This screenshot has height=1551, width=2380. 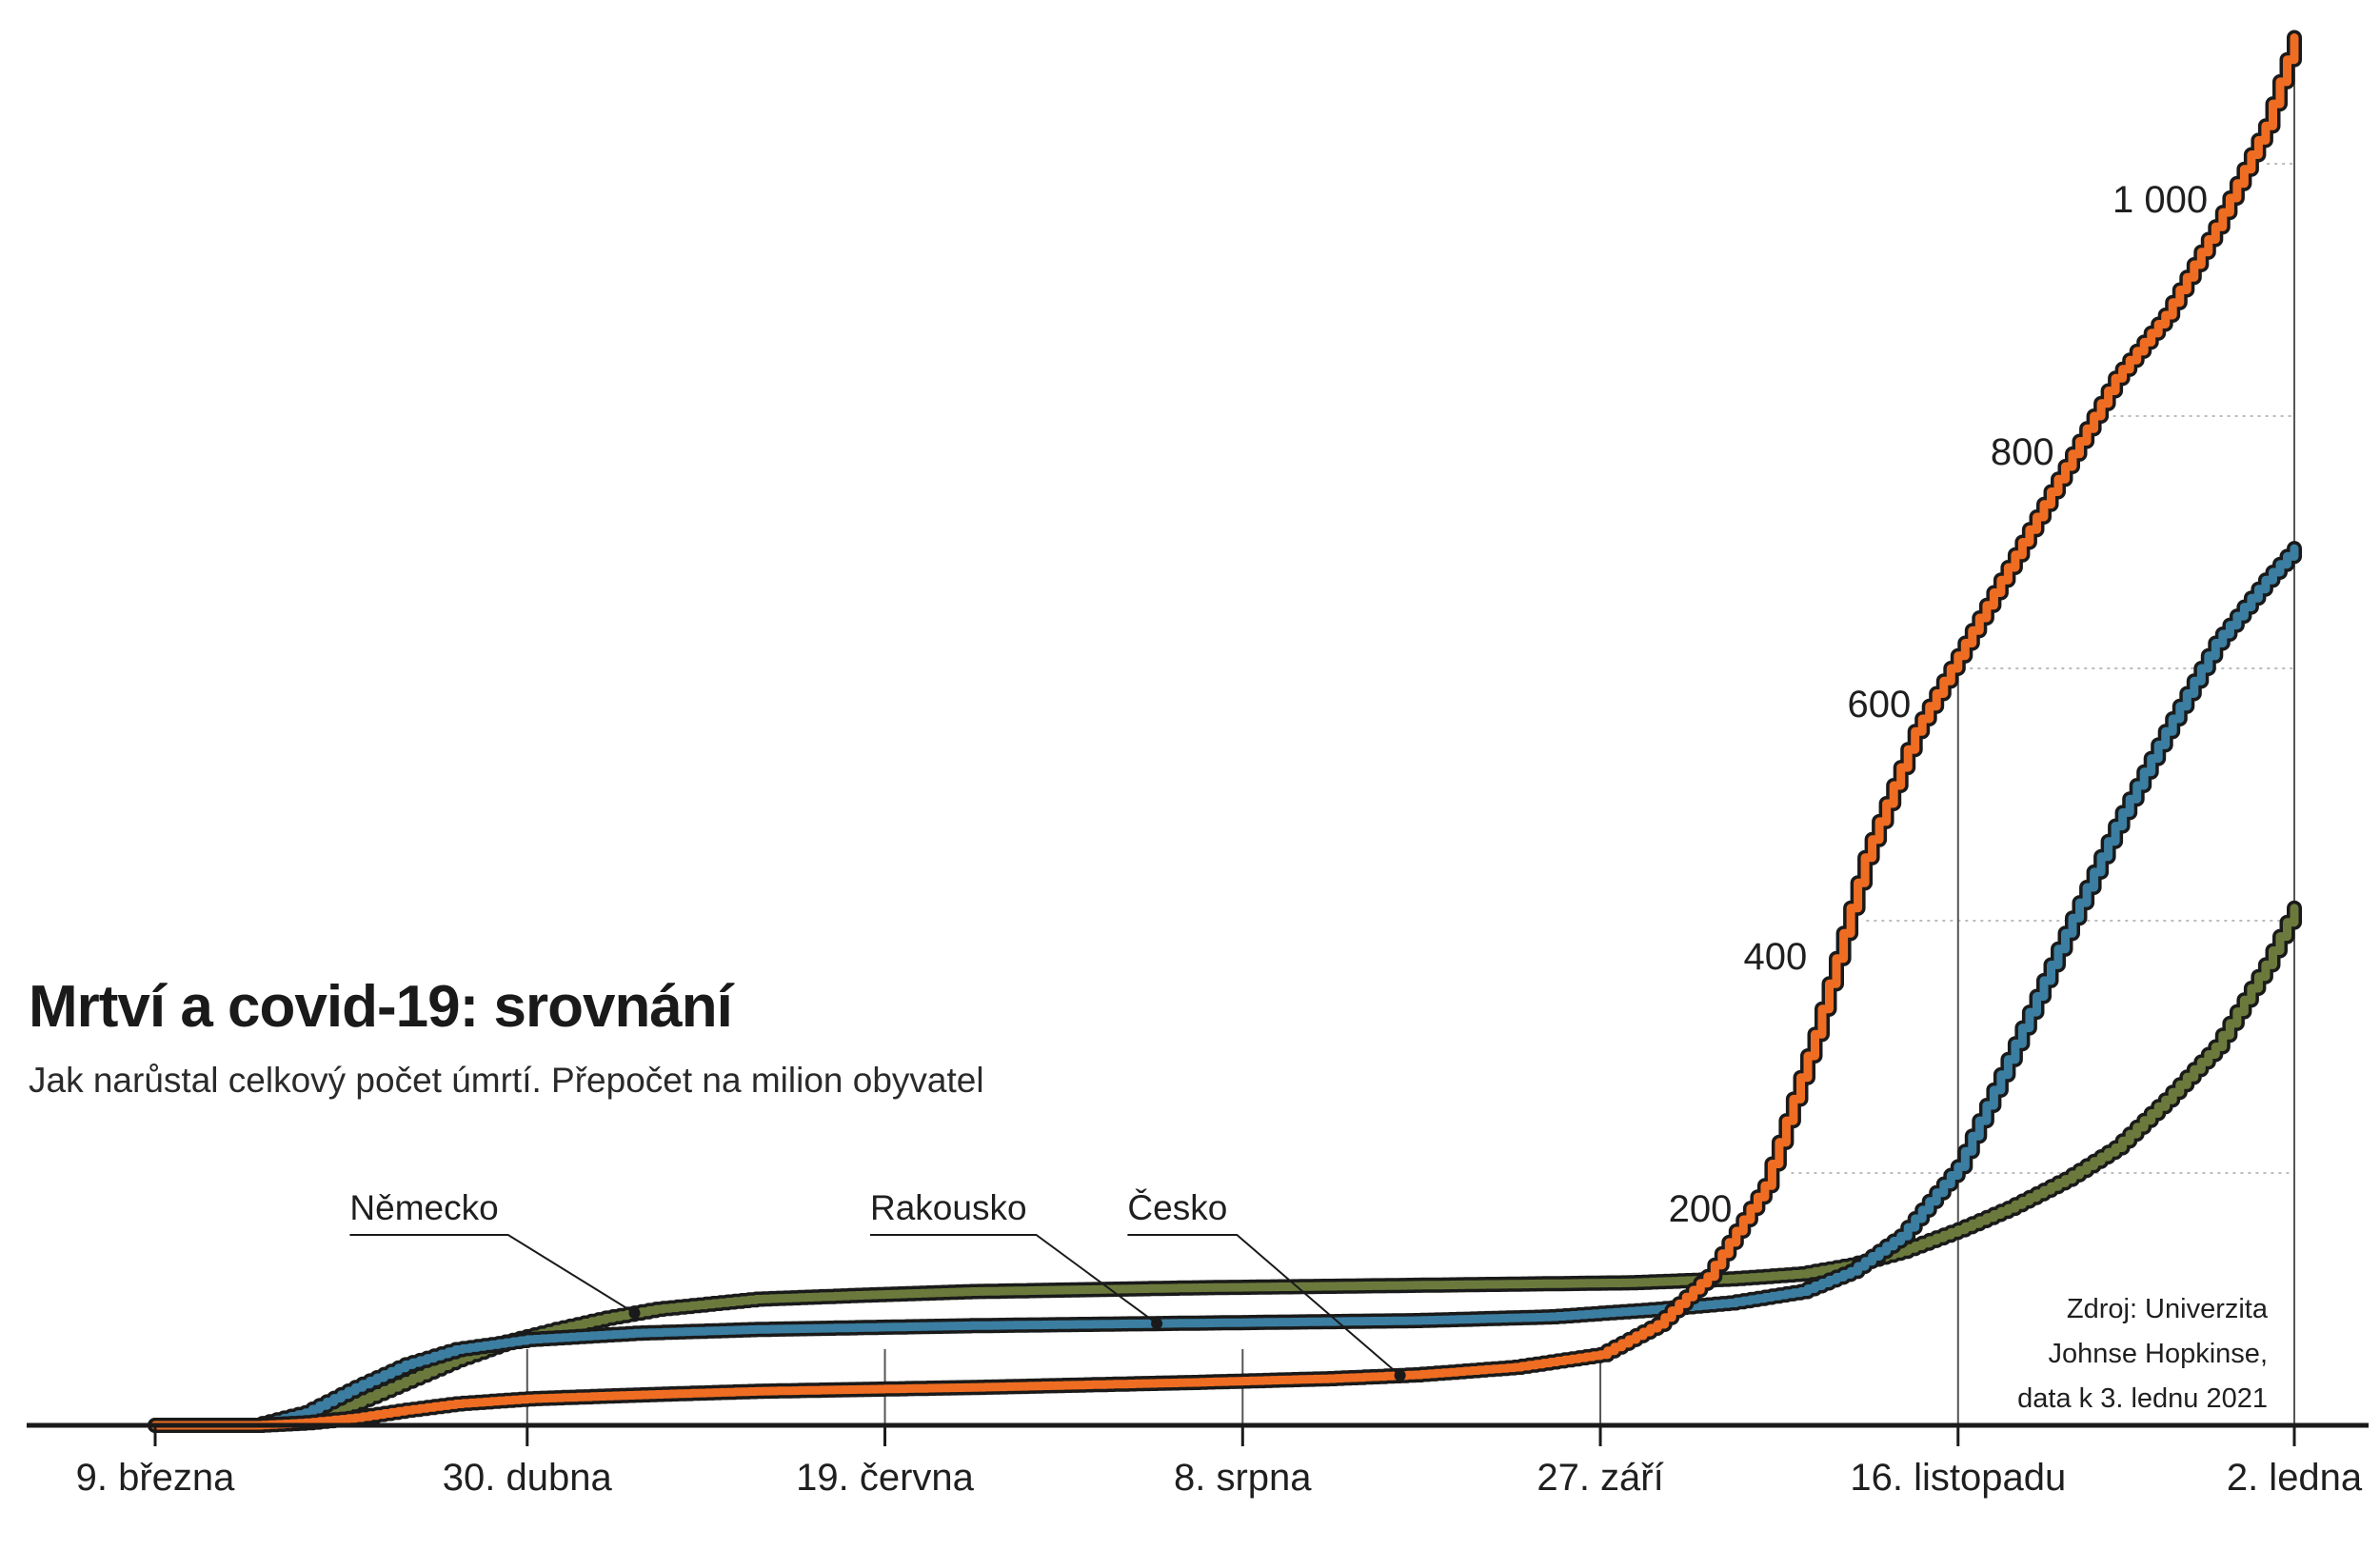 What do you see at coordinates (1701, 1209) in the screenshot?
I see `y-tick-label: 200` at bounding box center [1701, 1209].